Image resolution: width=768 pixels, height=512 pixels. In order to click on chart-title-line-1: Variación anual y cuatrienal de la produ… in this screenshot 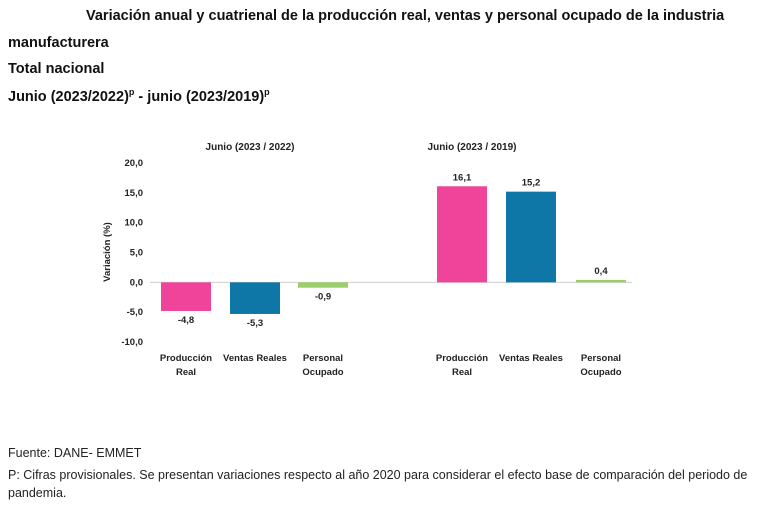, I will do `click(405, 16)`.